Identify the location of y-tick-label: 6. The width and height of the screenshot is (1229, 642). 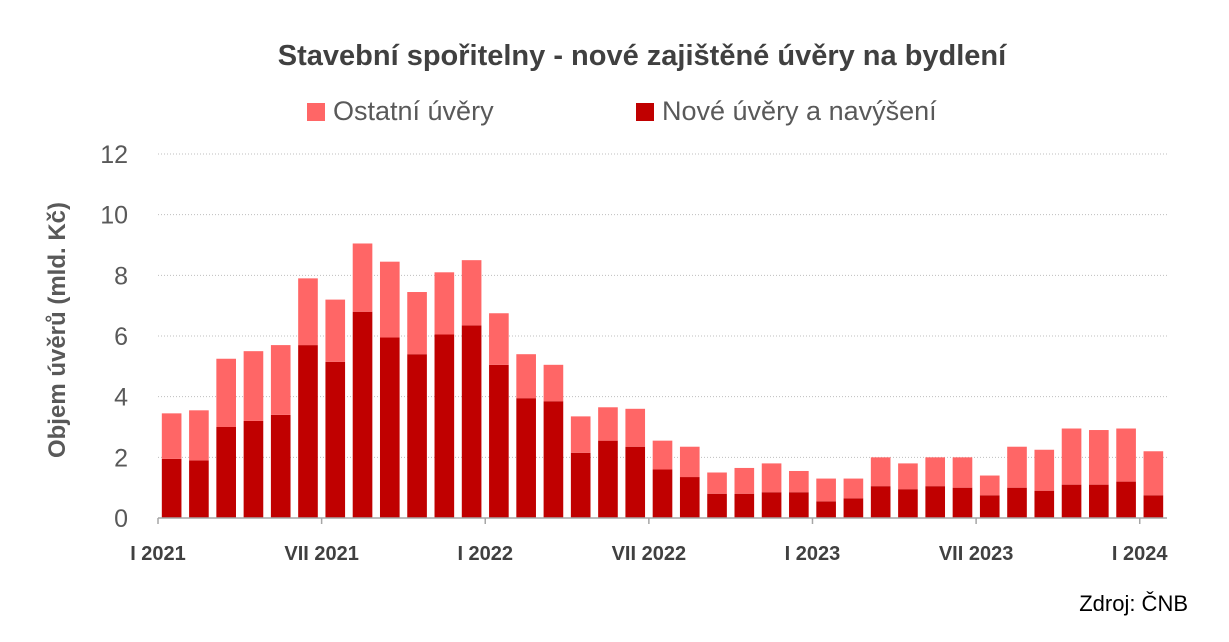
(121, 337).